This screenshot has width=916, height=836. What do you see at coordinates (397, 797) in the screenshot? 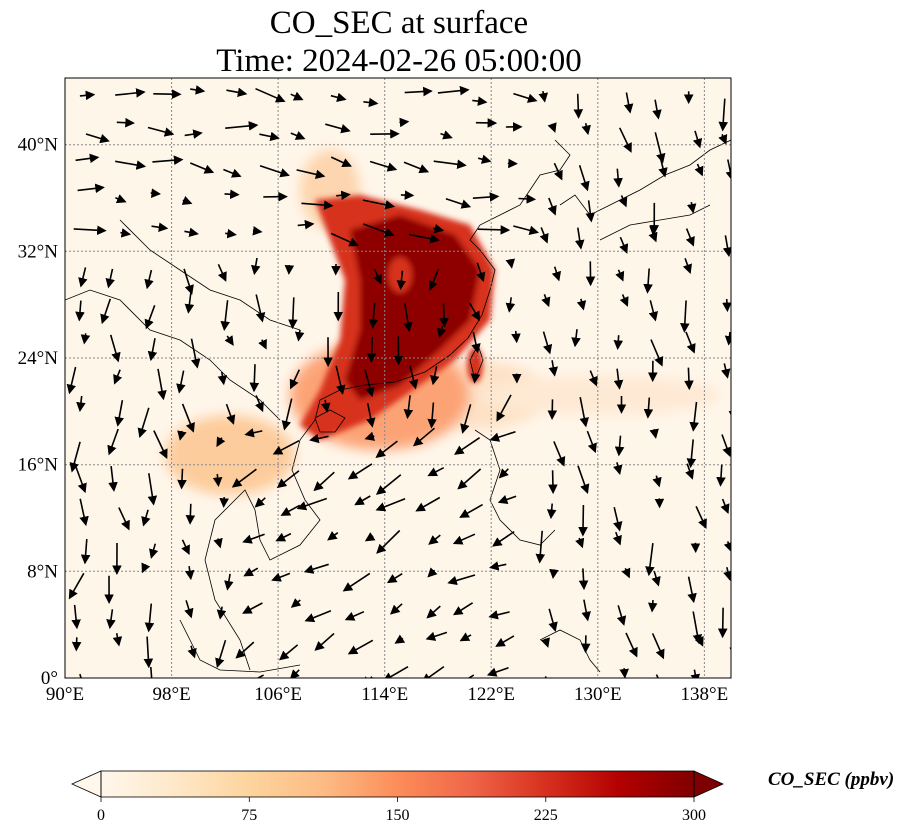
I see `colorbar: 0 75 150 225 300` at bounding box center [397, 797].